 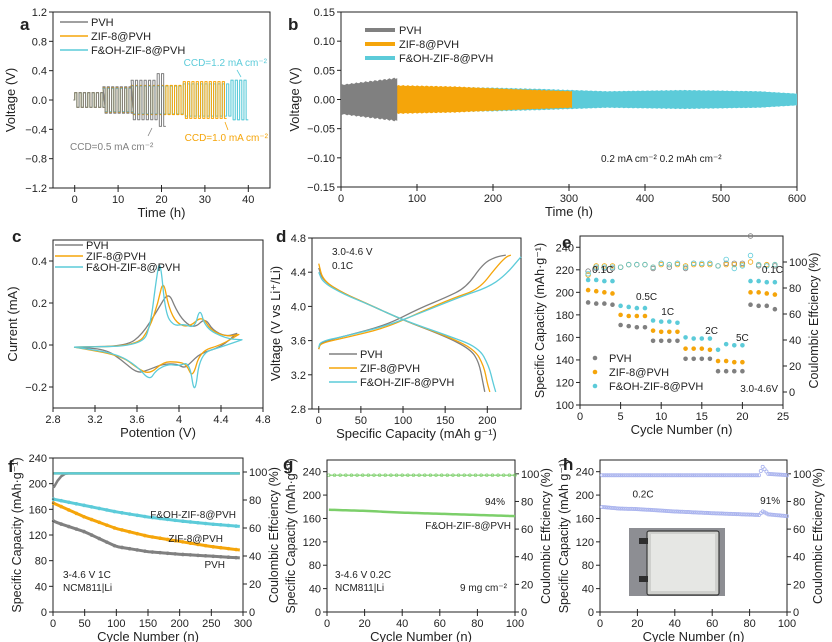 I want to click on panel-label: h, so click(x=568, y=464).